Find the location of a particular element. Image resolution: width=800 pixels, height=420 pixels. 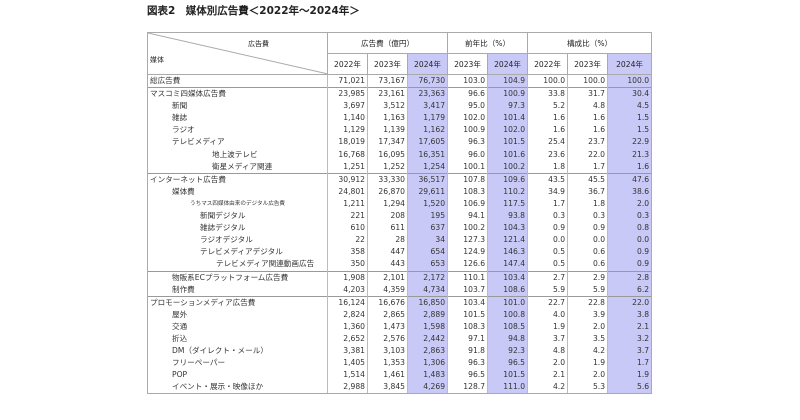

cell-value: 5.2 is located at coordinates (547, 106).